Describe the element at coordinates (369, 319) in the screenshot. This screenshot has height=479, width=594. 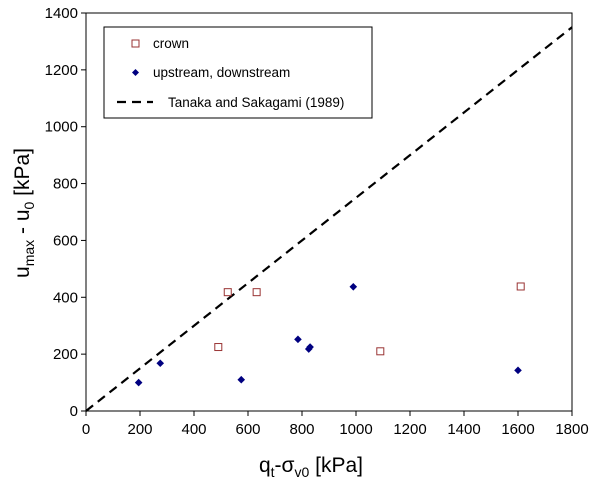
I see `crown-series` at that location.